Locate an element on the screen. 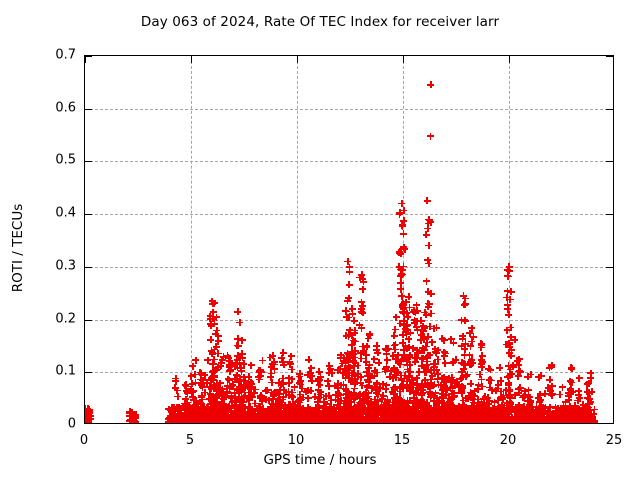 The width and height of the screenshot is (640, 480). x-tick-label: 5 is located at coordinates (190, 440).